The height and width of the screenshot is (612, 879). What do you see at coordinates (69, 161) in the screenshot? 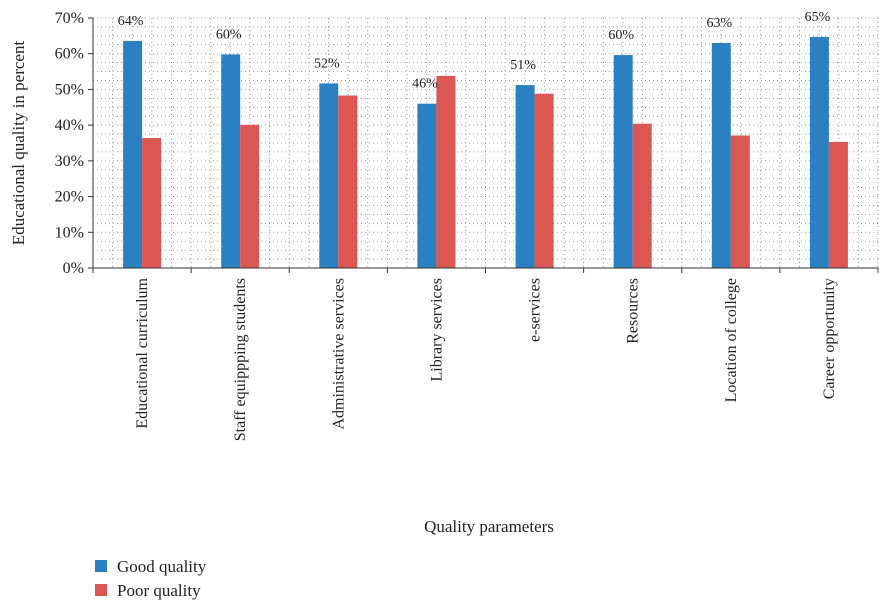
I see `y-tick-label: 30%` at bounding box center [69, 161].